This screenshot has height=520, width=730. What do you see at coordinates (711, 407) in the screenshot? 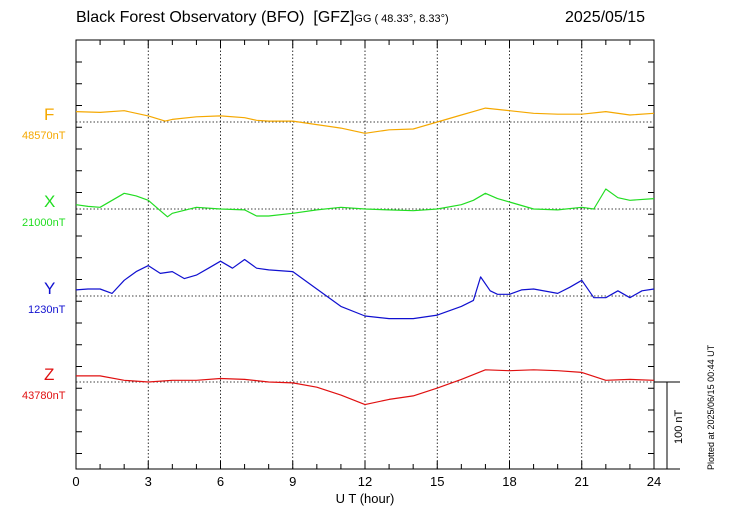
I see `plotted-timestamp: Plotted at 2025/06/15 00:44 UT` at bounding box center [711, 407].